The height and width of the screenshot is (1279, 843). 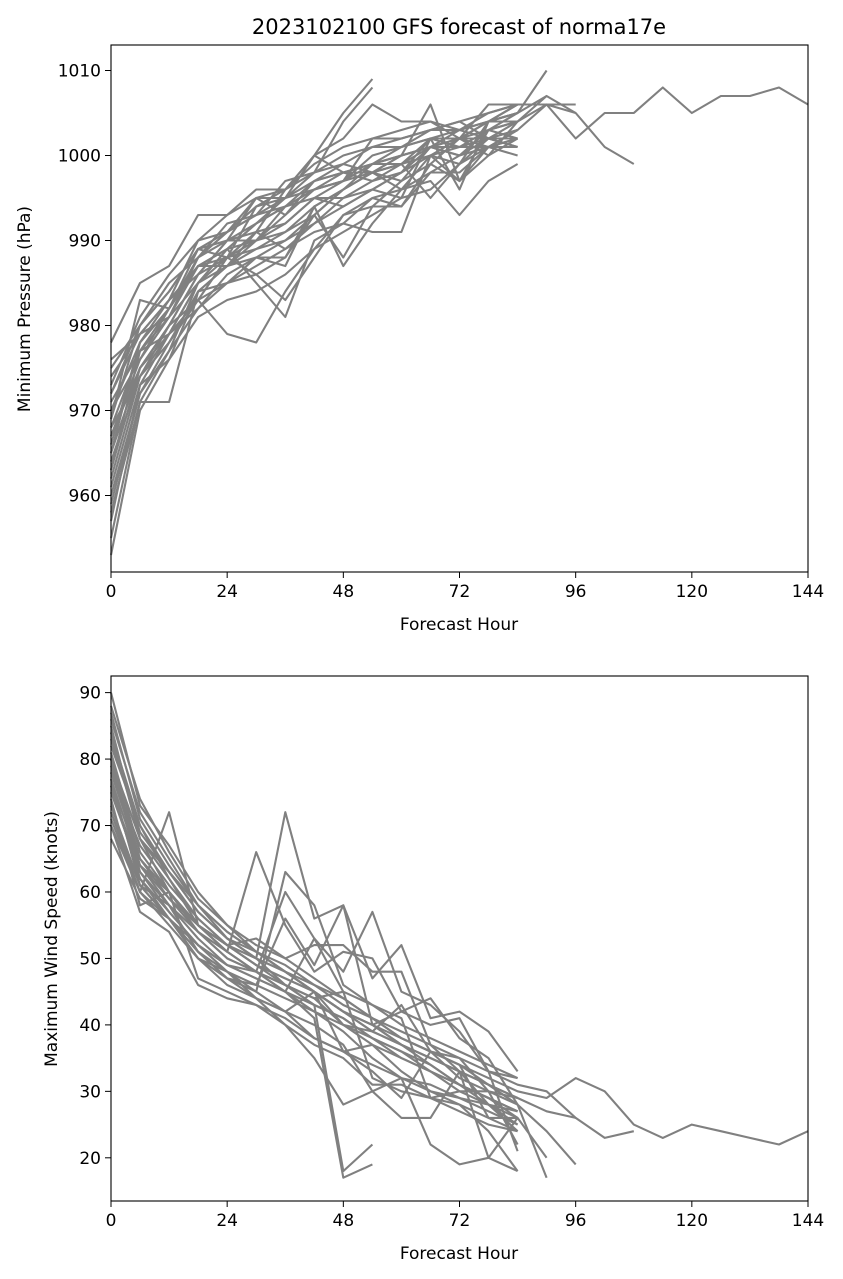 What do you see at coordinates (90, 827) in the screenshot?
I see `y-tick-label: 70` at bounding box center [90, 827].